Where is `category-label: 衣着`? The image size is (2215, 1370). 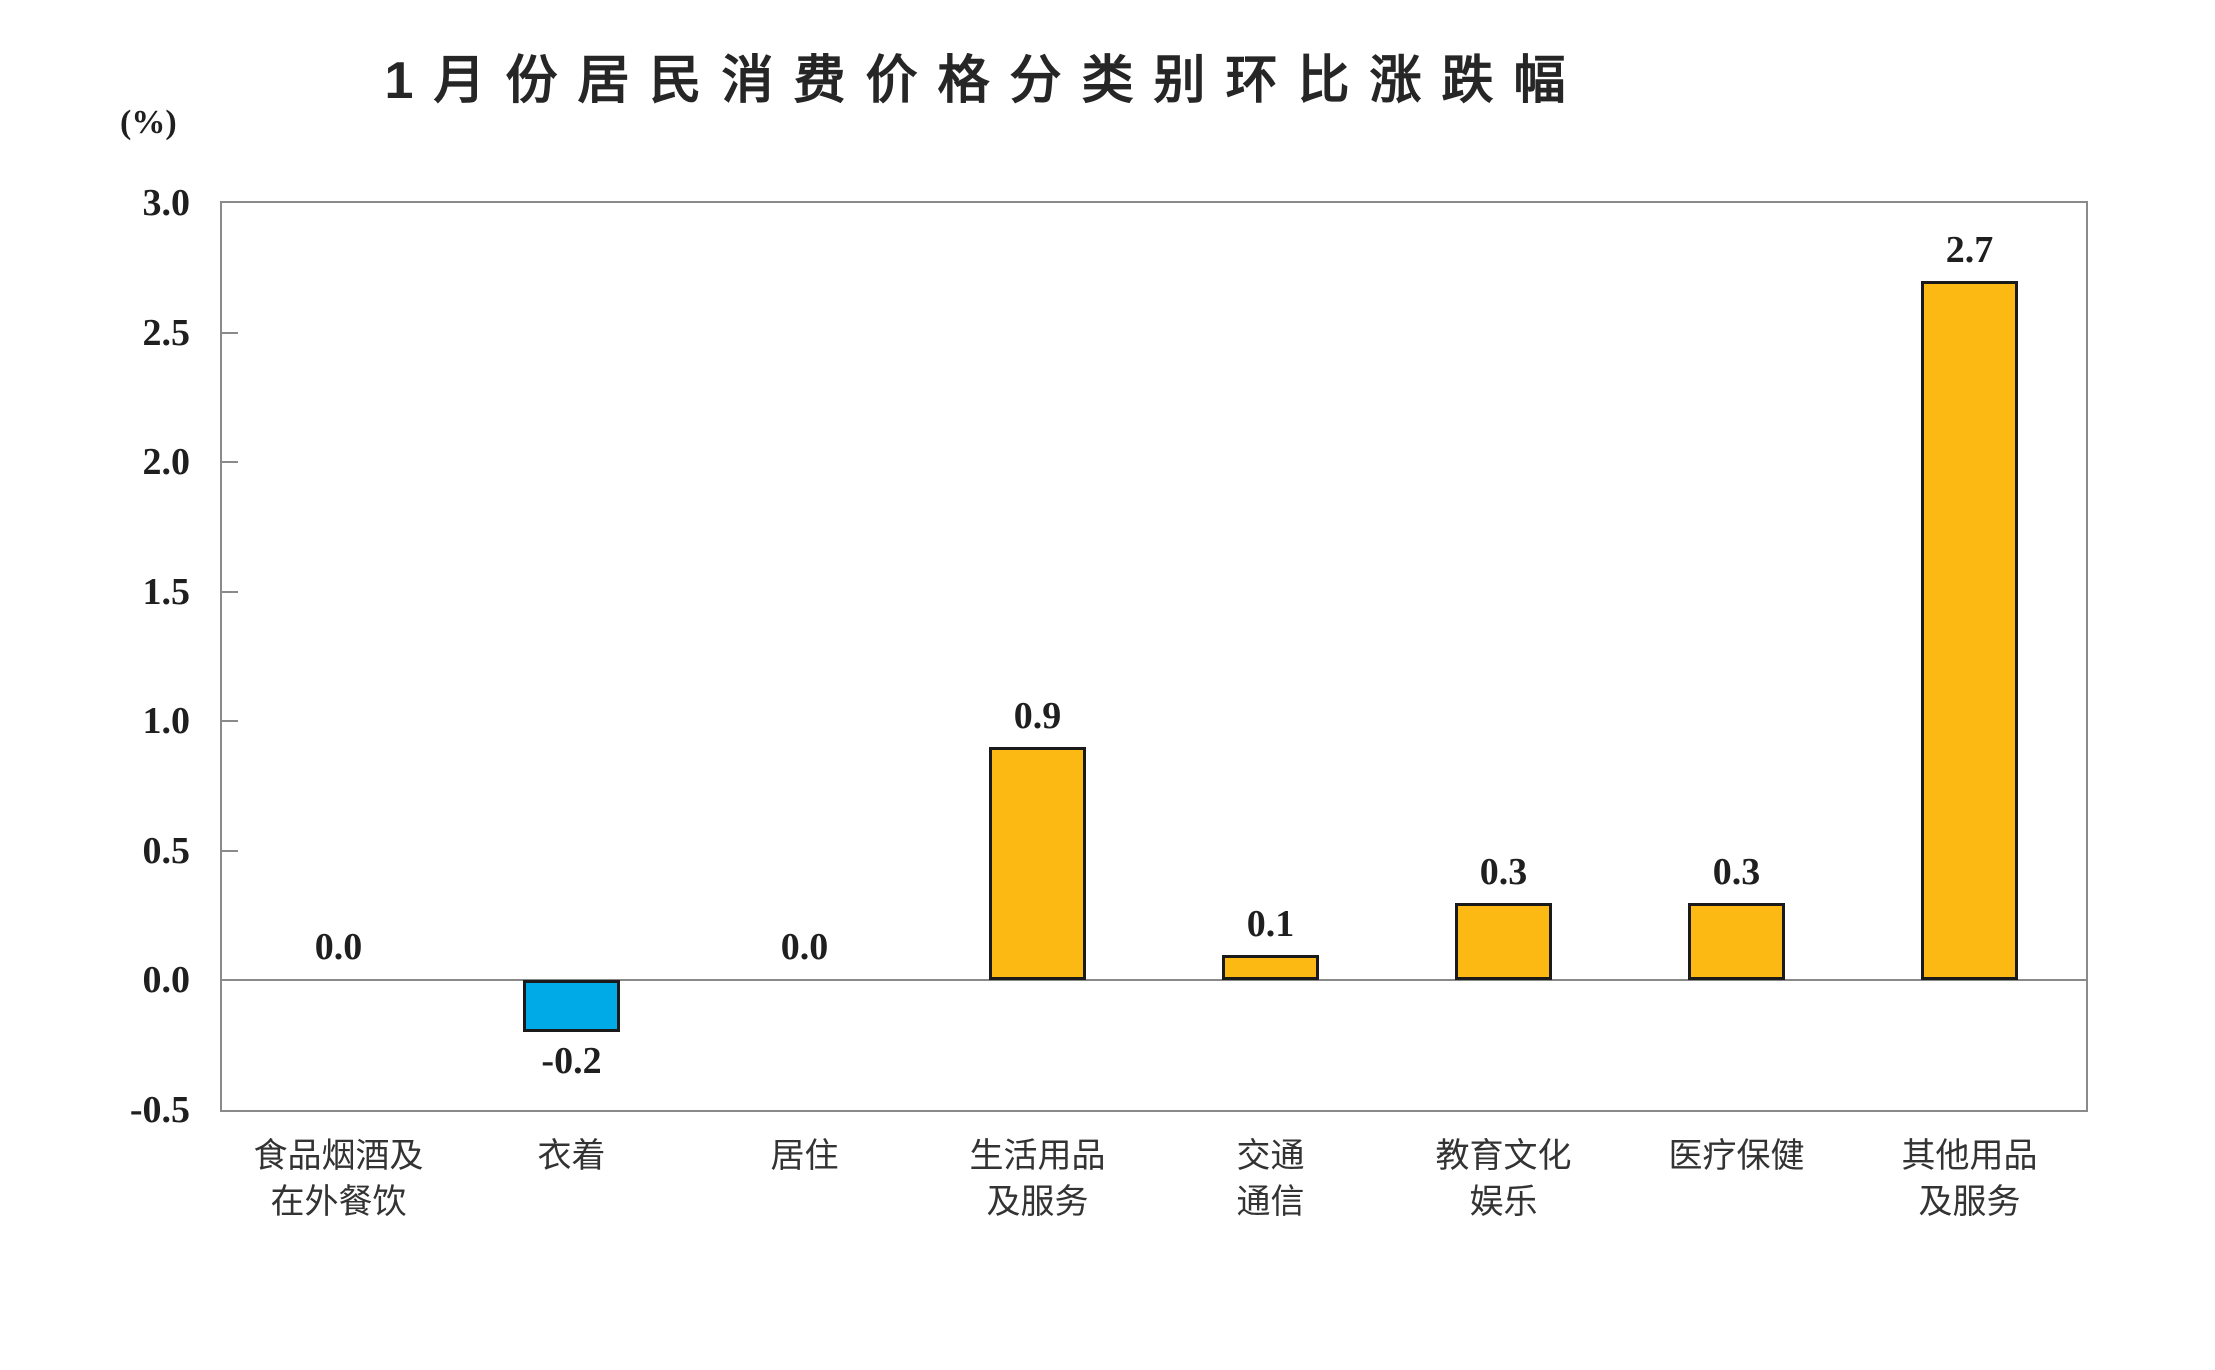
category-label: 衣着 is located at coordinates (571, 1156).